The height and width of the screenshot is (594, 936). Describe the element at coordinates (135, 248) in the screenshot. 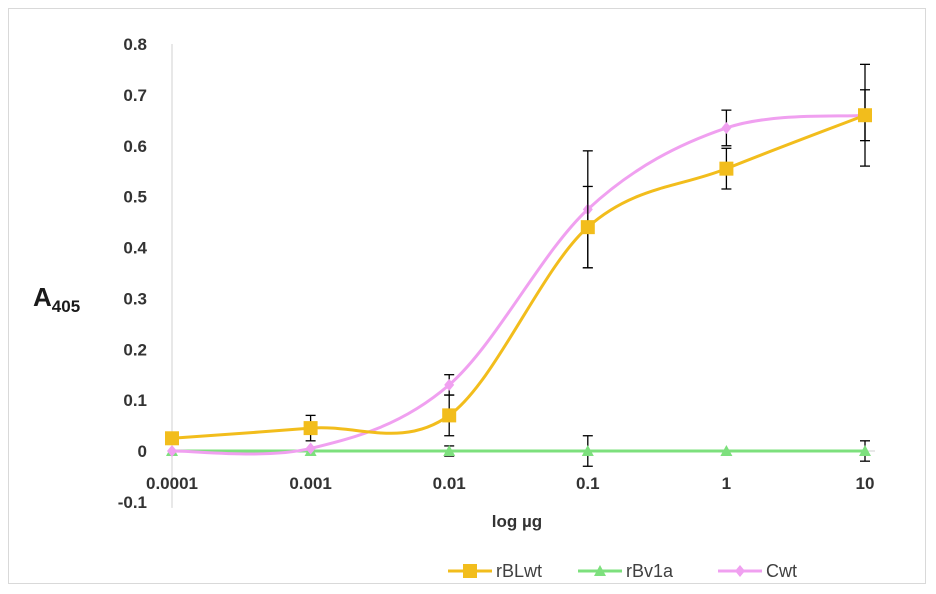

I see `y-tick-label: 0.4` at that location.